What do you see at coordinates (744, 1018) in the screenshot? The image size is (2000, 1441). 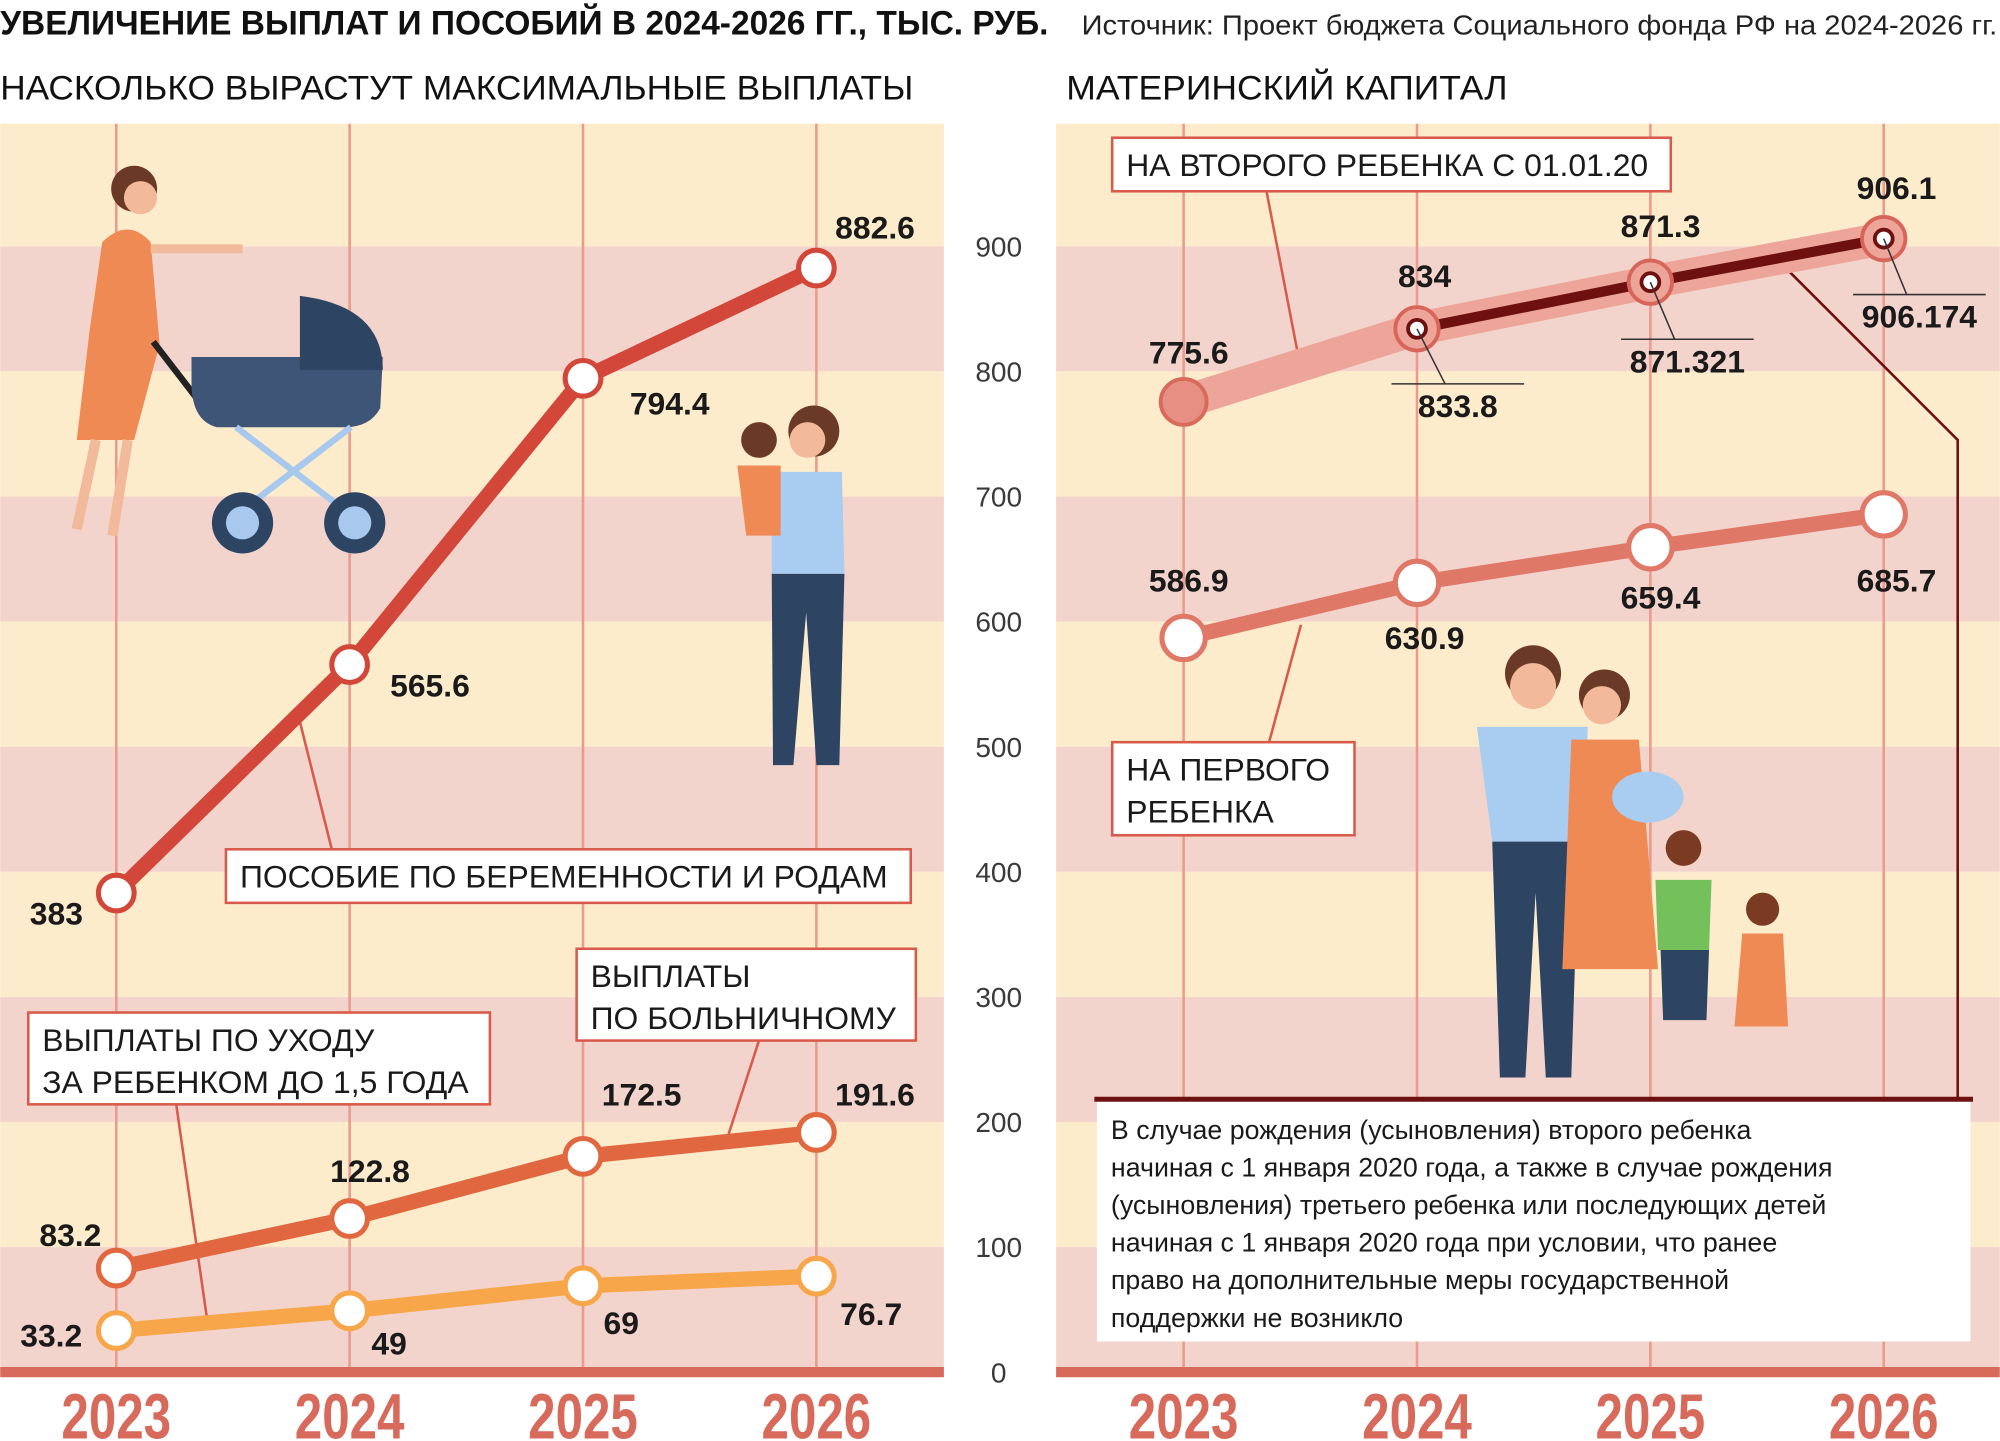 I see `sick-leave-legend-box-label: ПО БОЛЬНИЧНОМУ` at bounding box center [744, 1018].